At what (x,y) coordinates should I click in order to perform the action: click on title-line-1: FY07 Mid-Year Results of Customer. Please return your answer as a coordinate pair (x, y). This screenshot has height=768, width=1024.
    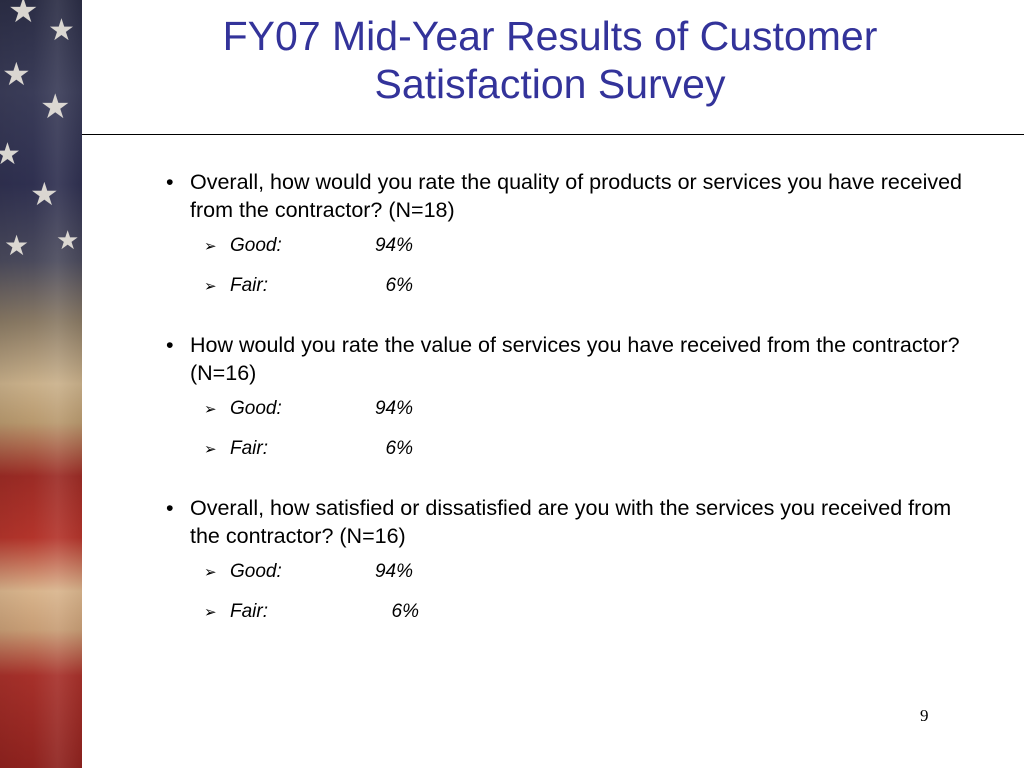
    Looking at the image, I should click on (550, 36).